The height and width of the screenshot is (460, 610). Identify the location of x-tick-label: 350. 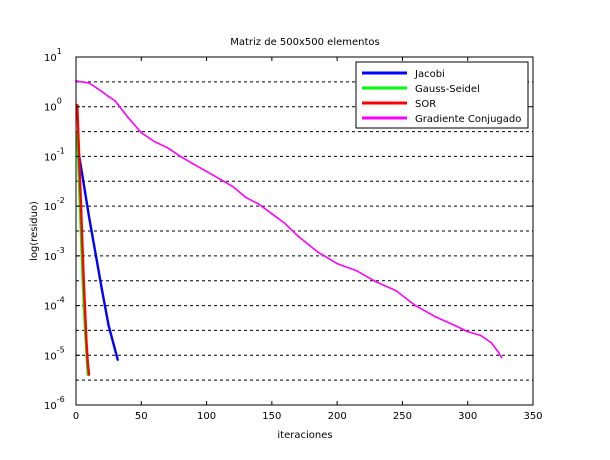
(532, 416).